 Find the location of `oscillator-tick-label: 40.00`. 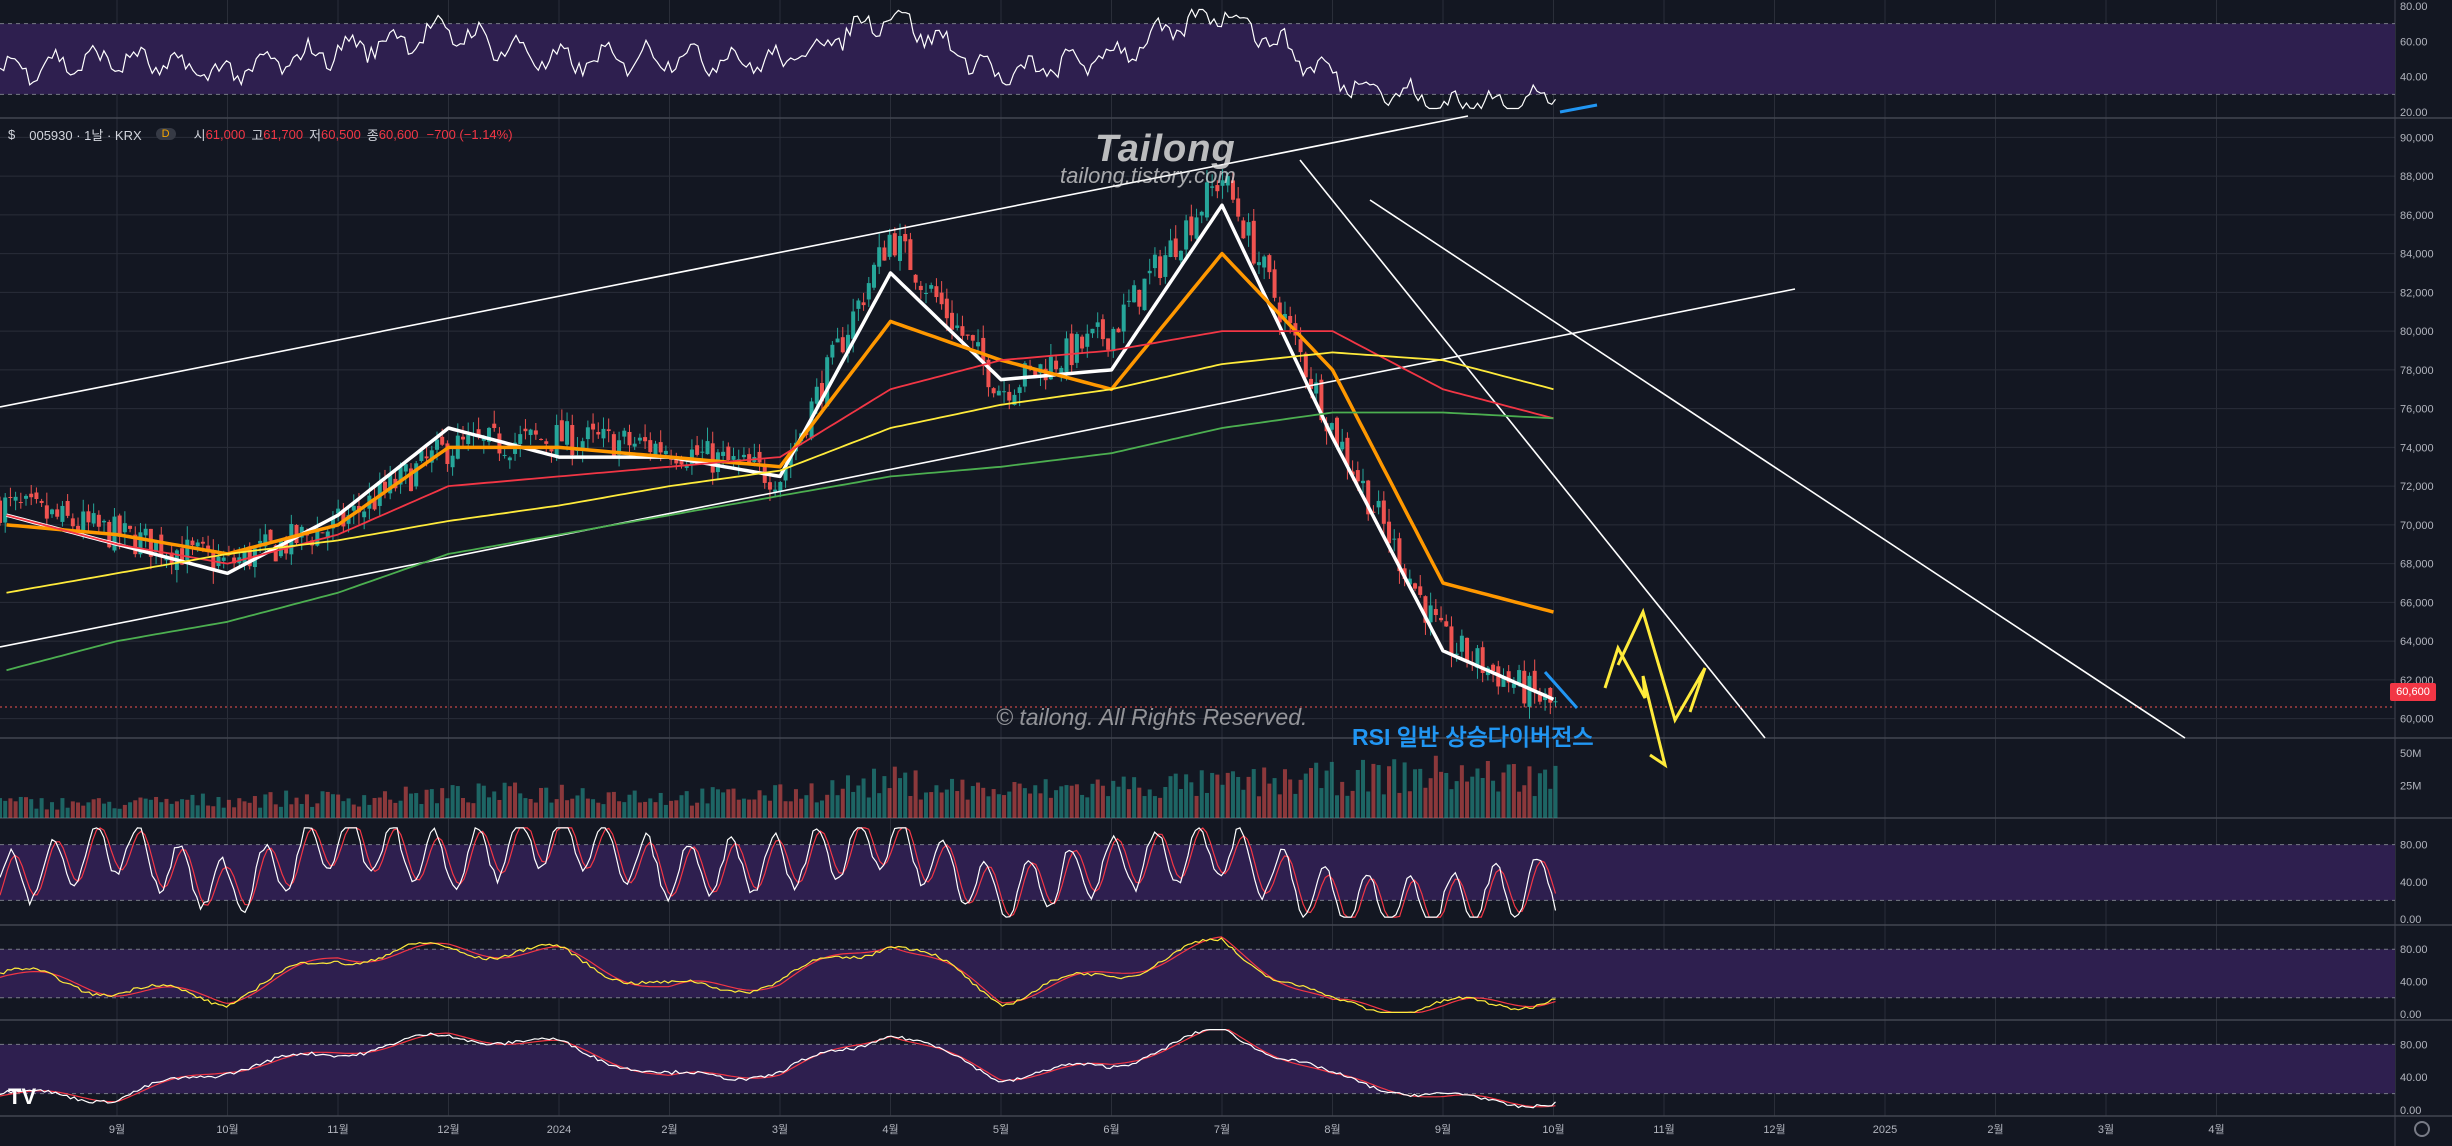

oscillator-tick-label: 40.00 is located at coordinates (2414, 1078).